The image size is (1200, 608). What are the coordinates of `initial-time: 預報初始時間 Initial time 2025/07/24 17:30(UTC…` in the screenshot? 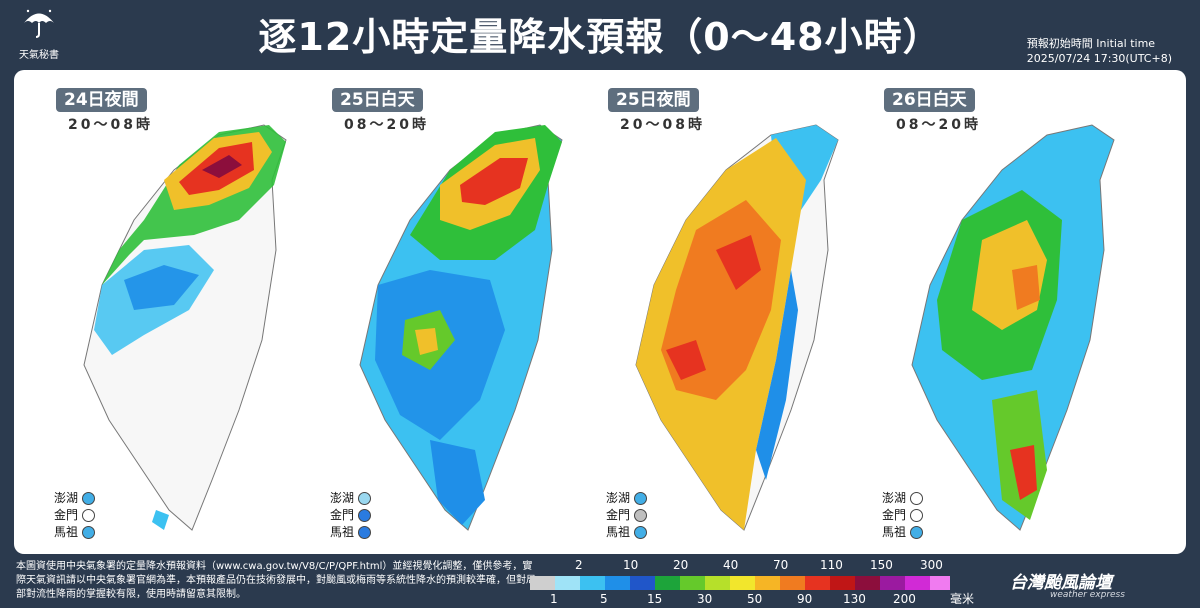 It's located at (1099, 51).